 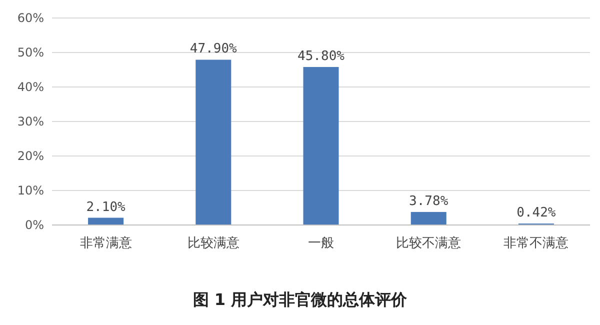 What do you see at coordinates (321, 243) in the screenshot?
I see `category-label: 一般` at bounding box center [321, 243].